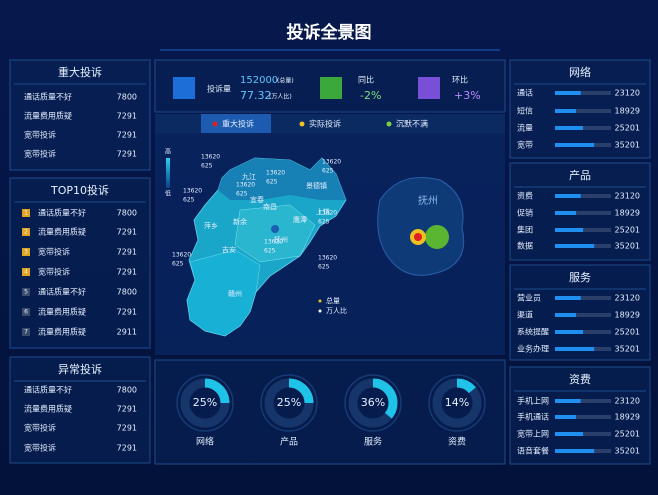  What do you see at coordinates (323, 211) in the screenshot?
I see `city-label: 上饶` at bounding box center [323, 211].